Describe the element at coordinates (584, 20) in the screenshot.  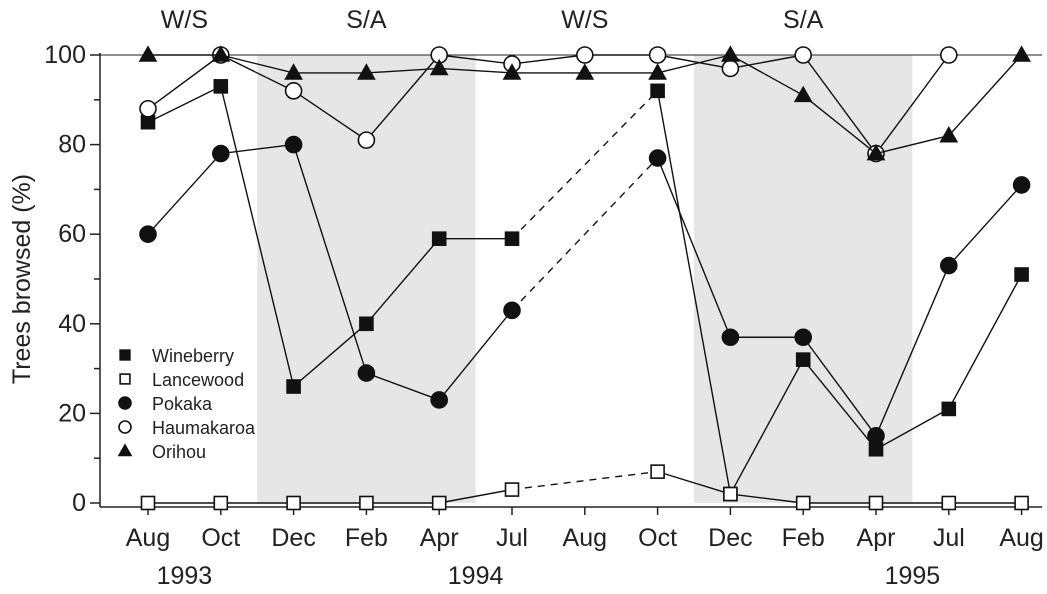
I see `season-label: W/S` at that location.